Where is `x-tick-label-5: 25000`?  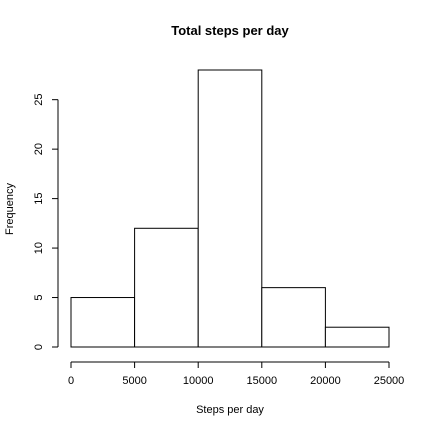
x-tick-label-5: 25000 is located at coordinates (389, 381).